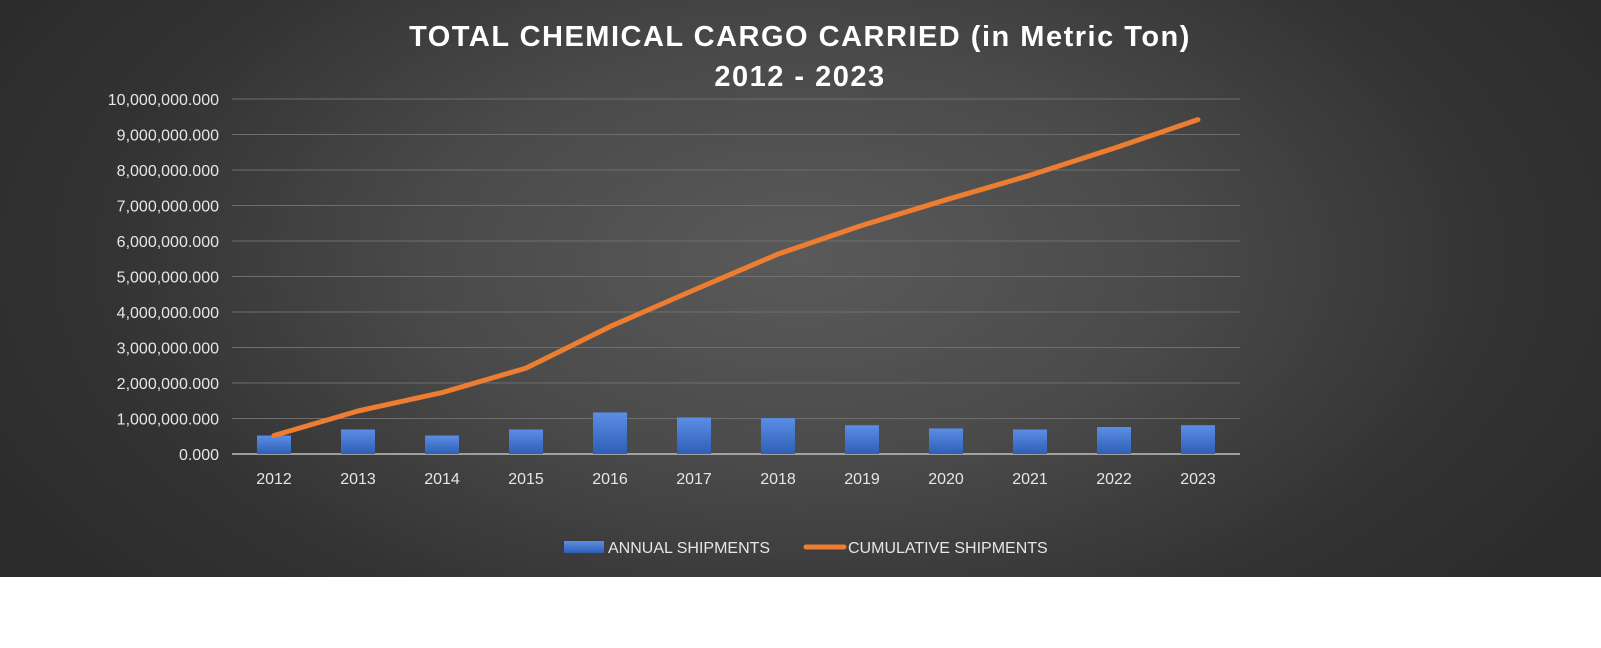 This screenshot has width=1601, height=648. I want to click on y-tick-label: 0.000, so click(199, 455).